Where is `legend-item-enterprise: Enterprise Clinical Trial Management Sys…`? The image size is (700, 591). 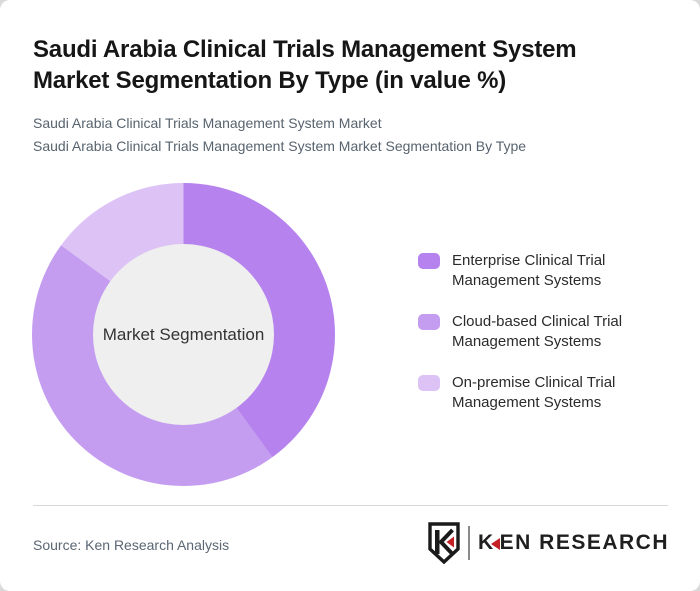
legend-item-enterprise: Enterprise Clinical Trial Management Sys… is located at coordinates (541, 271).